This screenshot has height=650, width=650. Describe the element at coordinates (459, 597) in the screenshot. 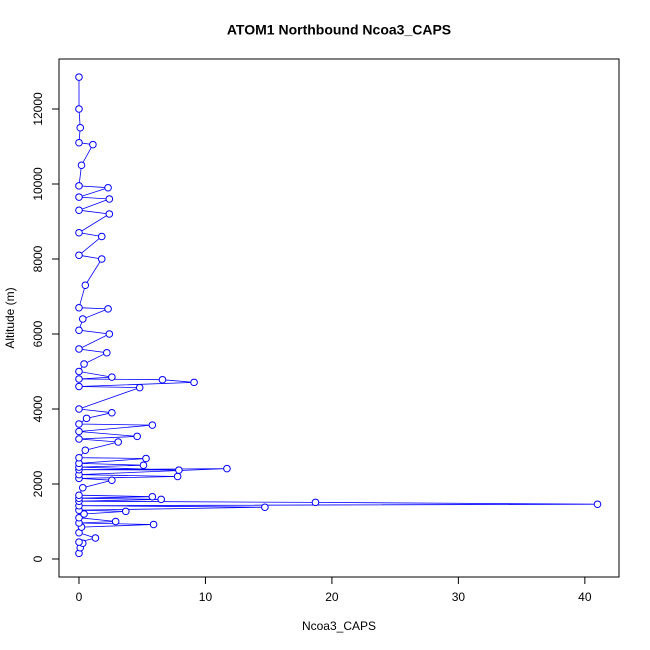

I see `x-tick-label: 30` at that location.